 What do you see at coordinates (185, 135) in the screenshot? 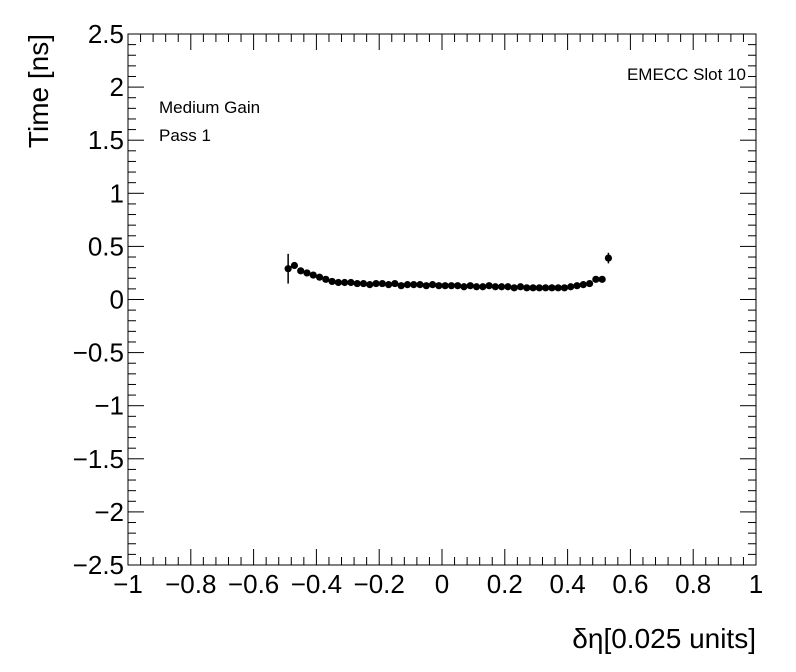
I see `pass-annotation: Pass 1` at bounding box center [185, 135].